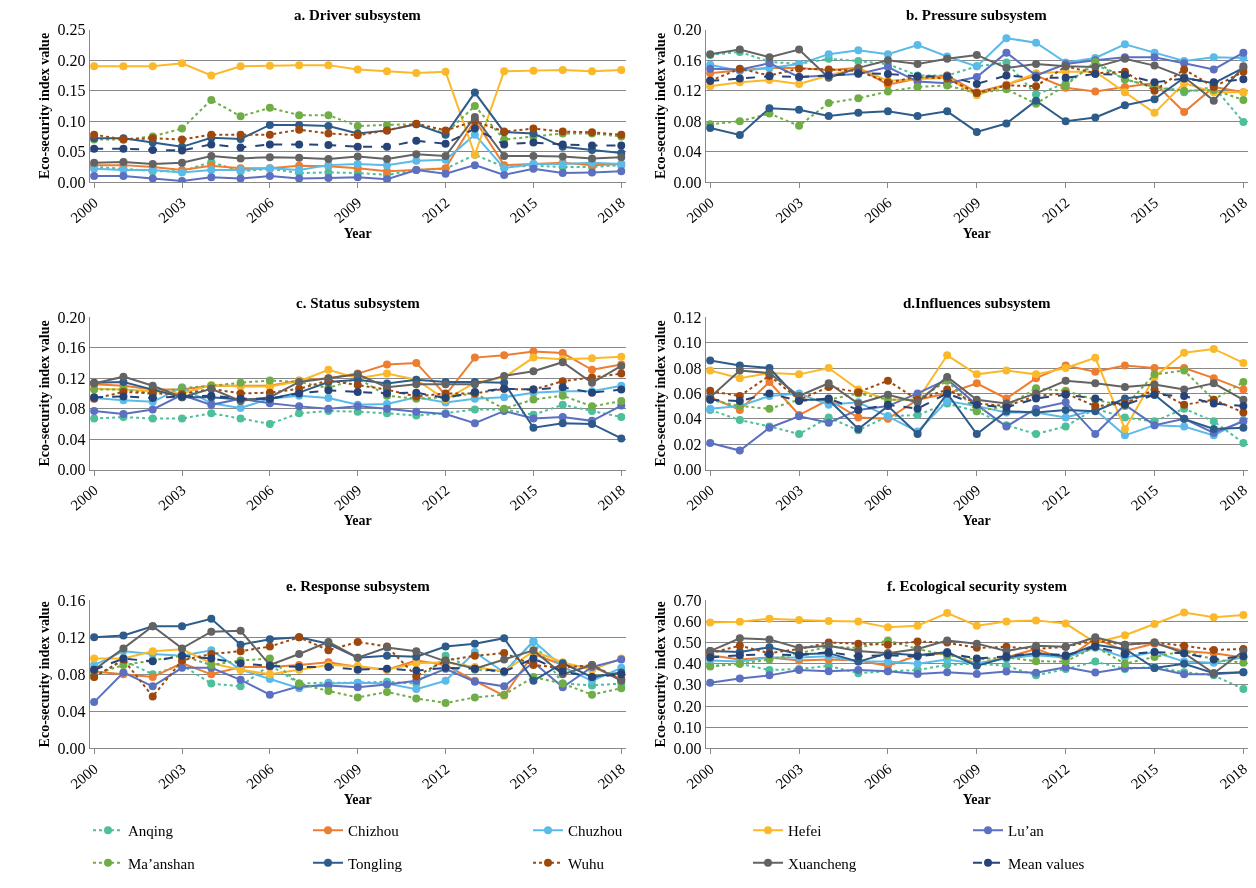 This screenshot has height=888, width=1256. I want to click on legend-label: Mean values, so click(1046, 863).